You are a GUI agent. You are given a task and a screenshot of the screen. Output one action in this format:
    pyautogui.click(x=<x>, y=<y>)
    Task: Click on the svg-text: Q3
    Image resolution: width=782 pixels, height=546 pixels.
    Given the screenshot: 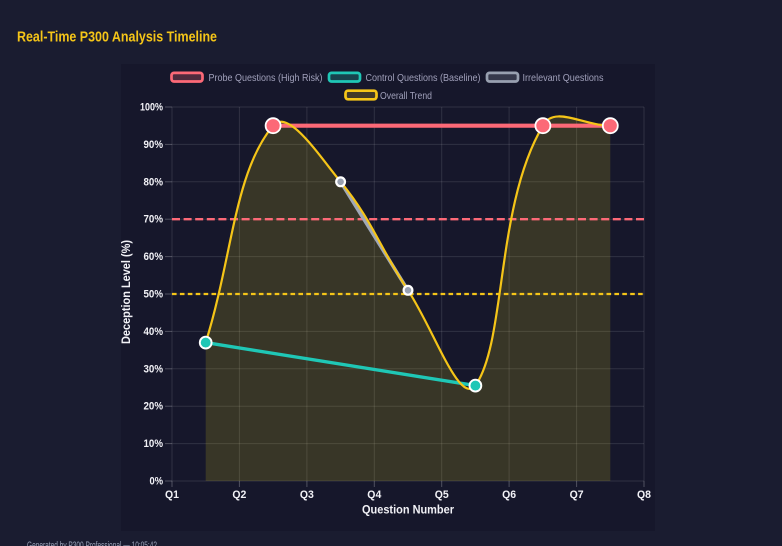 What is the action you would take?
    pyautogui.click(x=307, y=495)
    